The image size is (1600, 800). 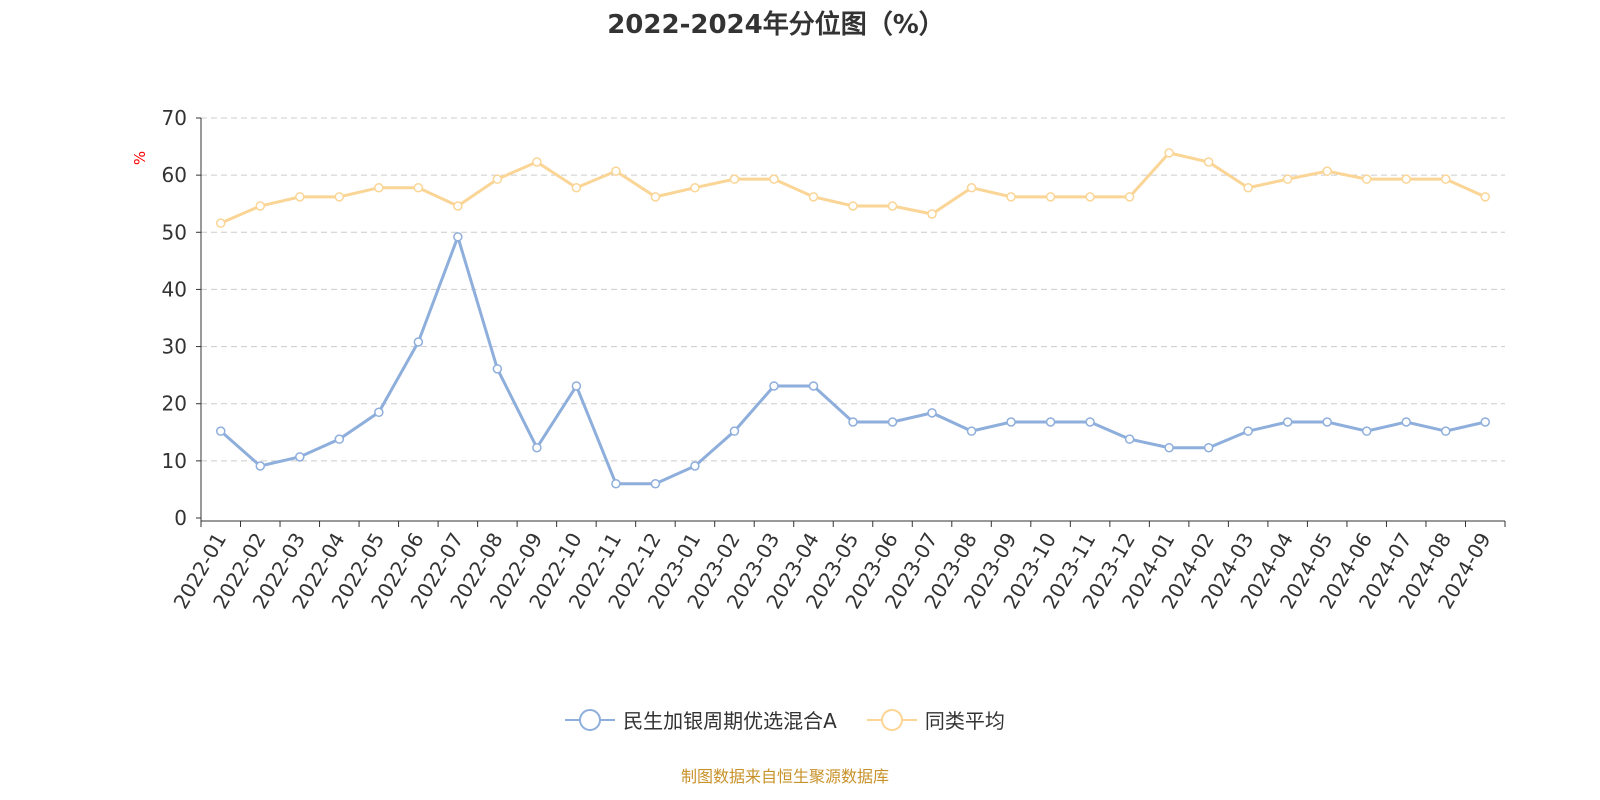 What do you see at coordinates (784, 776) in the screenshot?
I see `source-footer: 制图数据来自恒生聚源数据库` at bounding box center [784, 776].